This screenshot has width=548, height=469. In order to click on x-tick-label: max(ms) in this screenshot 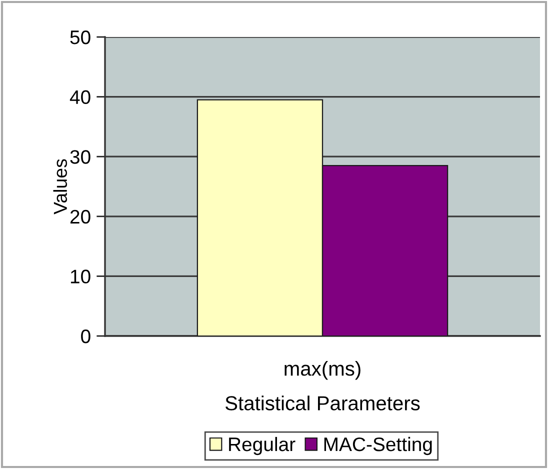, I will do `click(322, 370)`.